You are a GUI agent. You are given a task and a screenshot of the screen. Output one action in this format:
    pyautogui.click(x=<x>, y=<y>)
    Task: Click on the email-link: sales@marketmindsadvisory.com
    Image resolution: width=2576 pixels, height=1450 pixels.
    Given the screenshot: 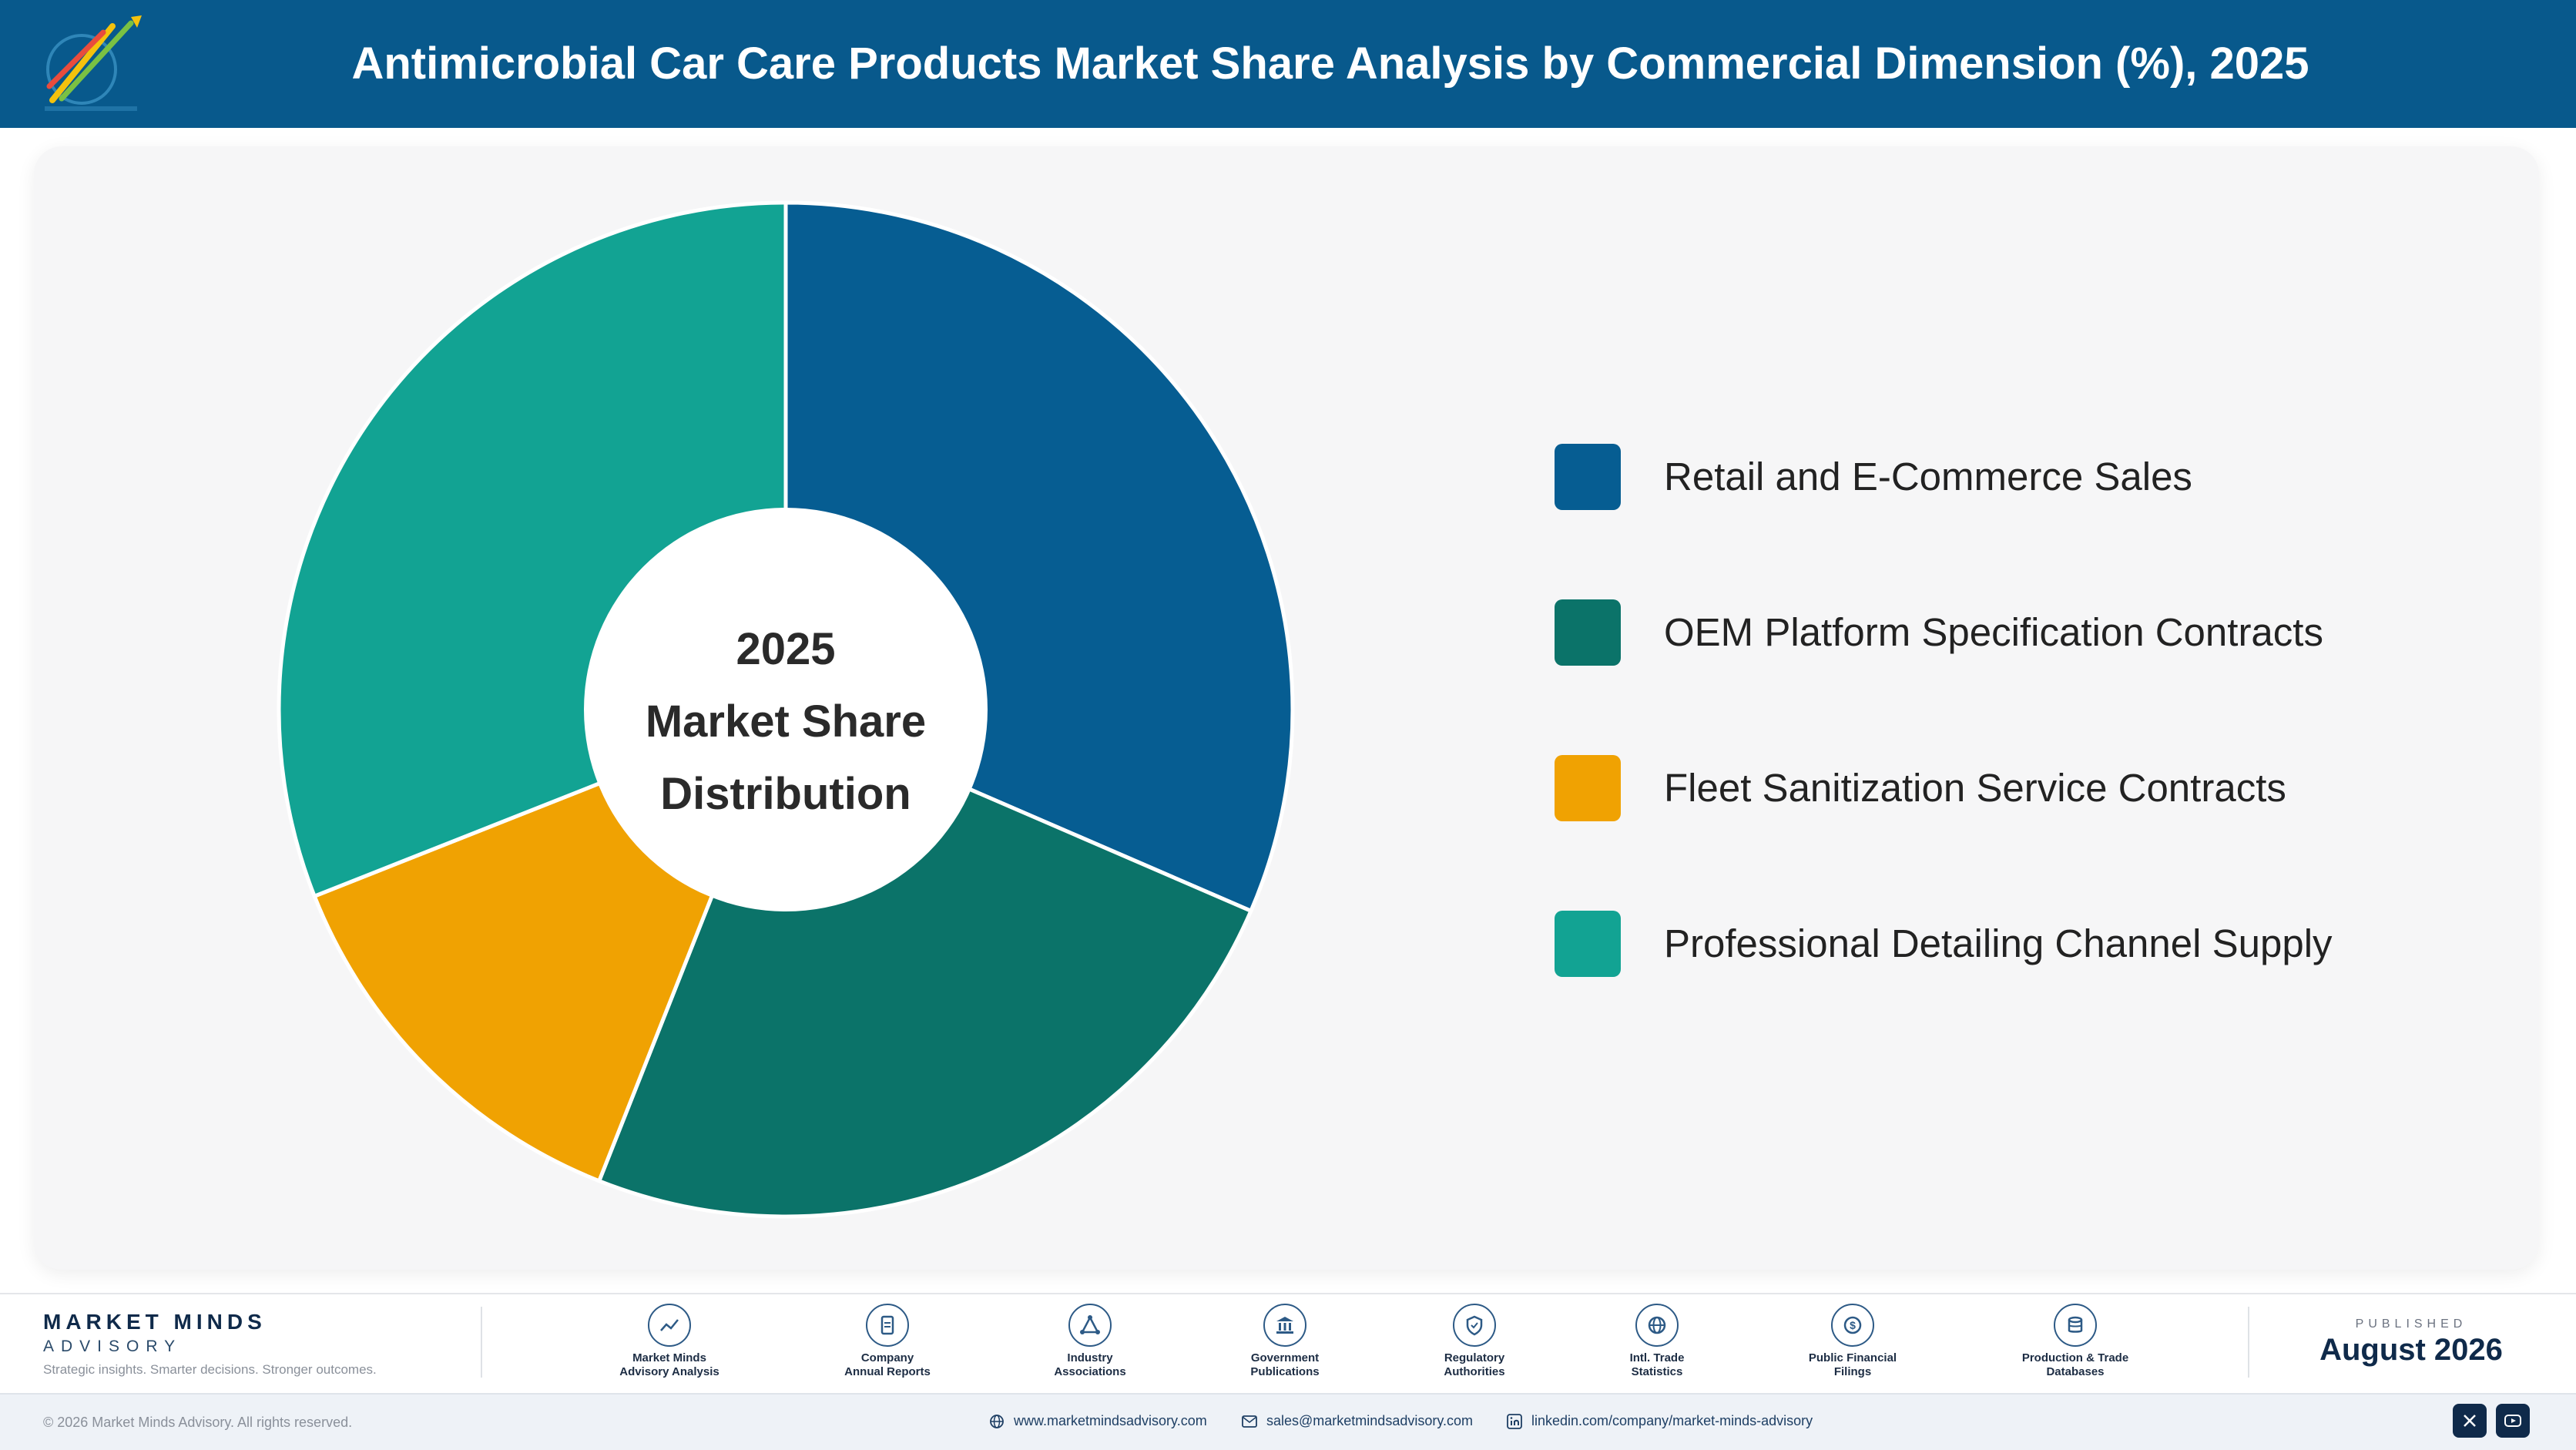 What is the action you would take?
    pyautogui.click(x=1357, y=1421)
    